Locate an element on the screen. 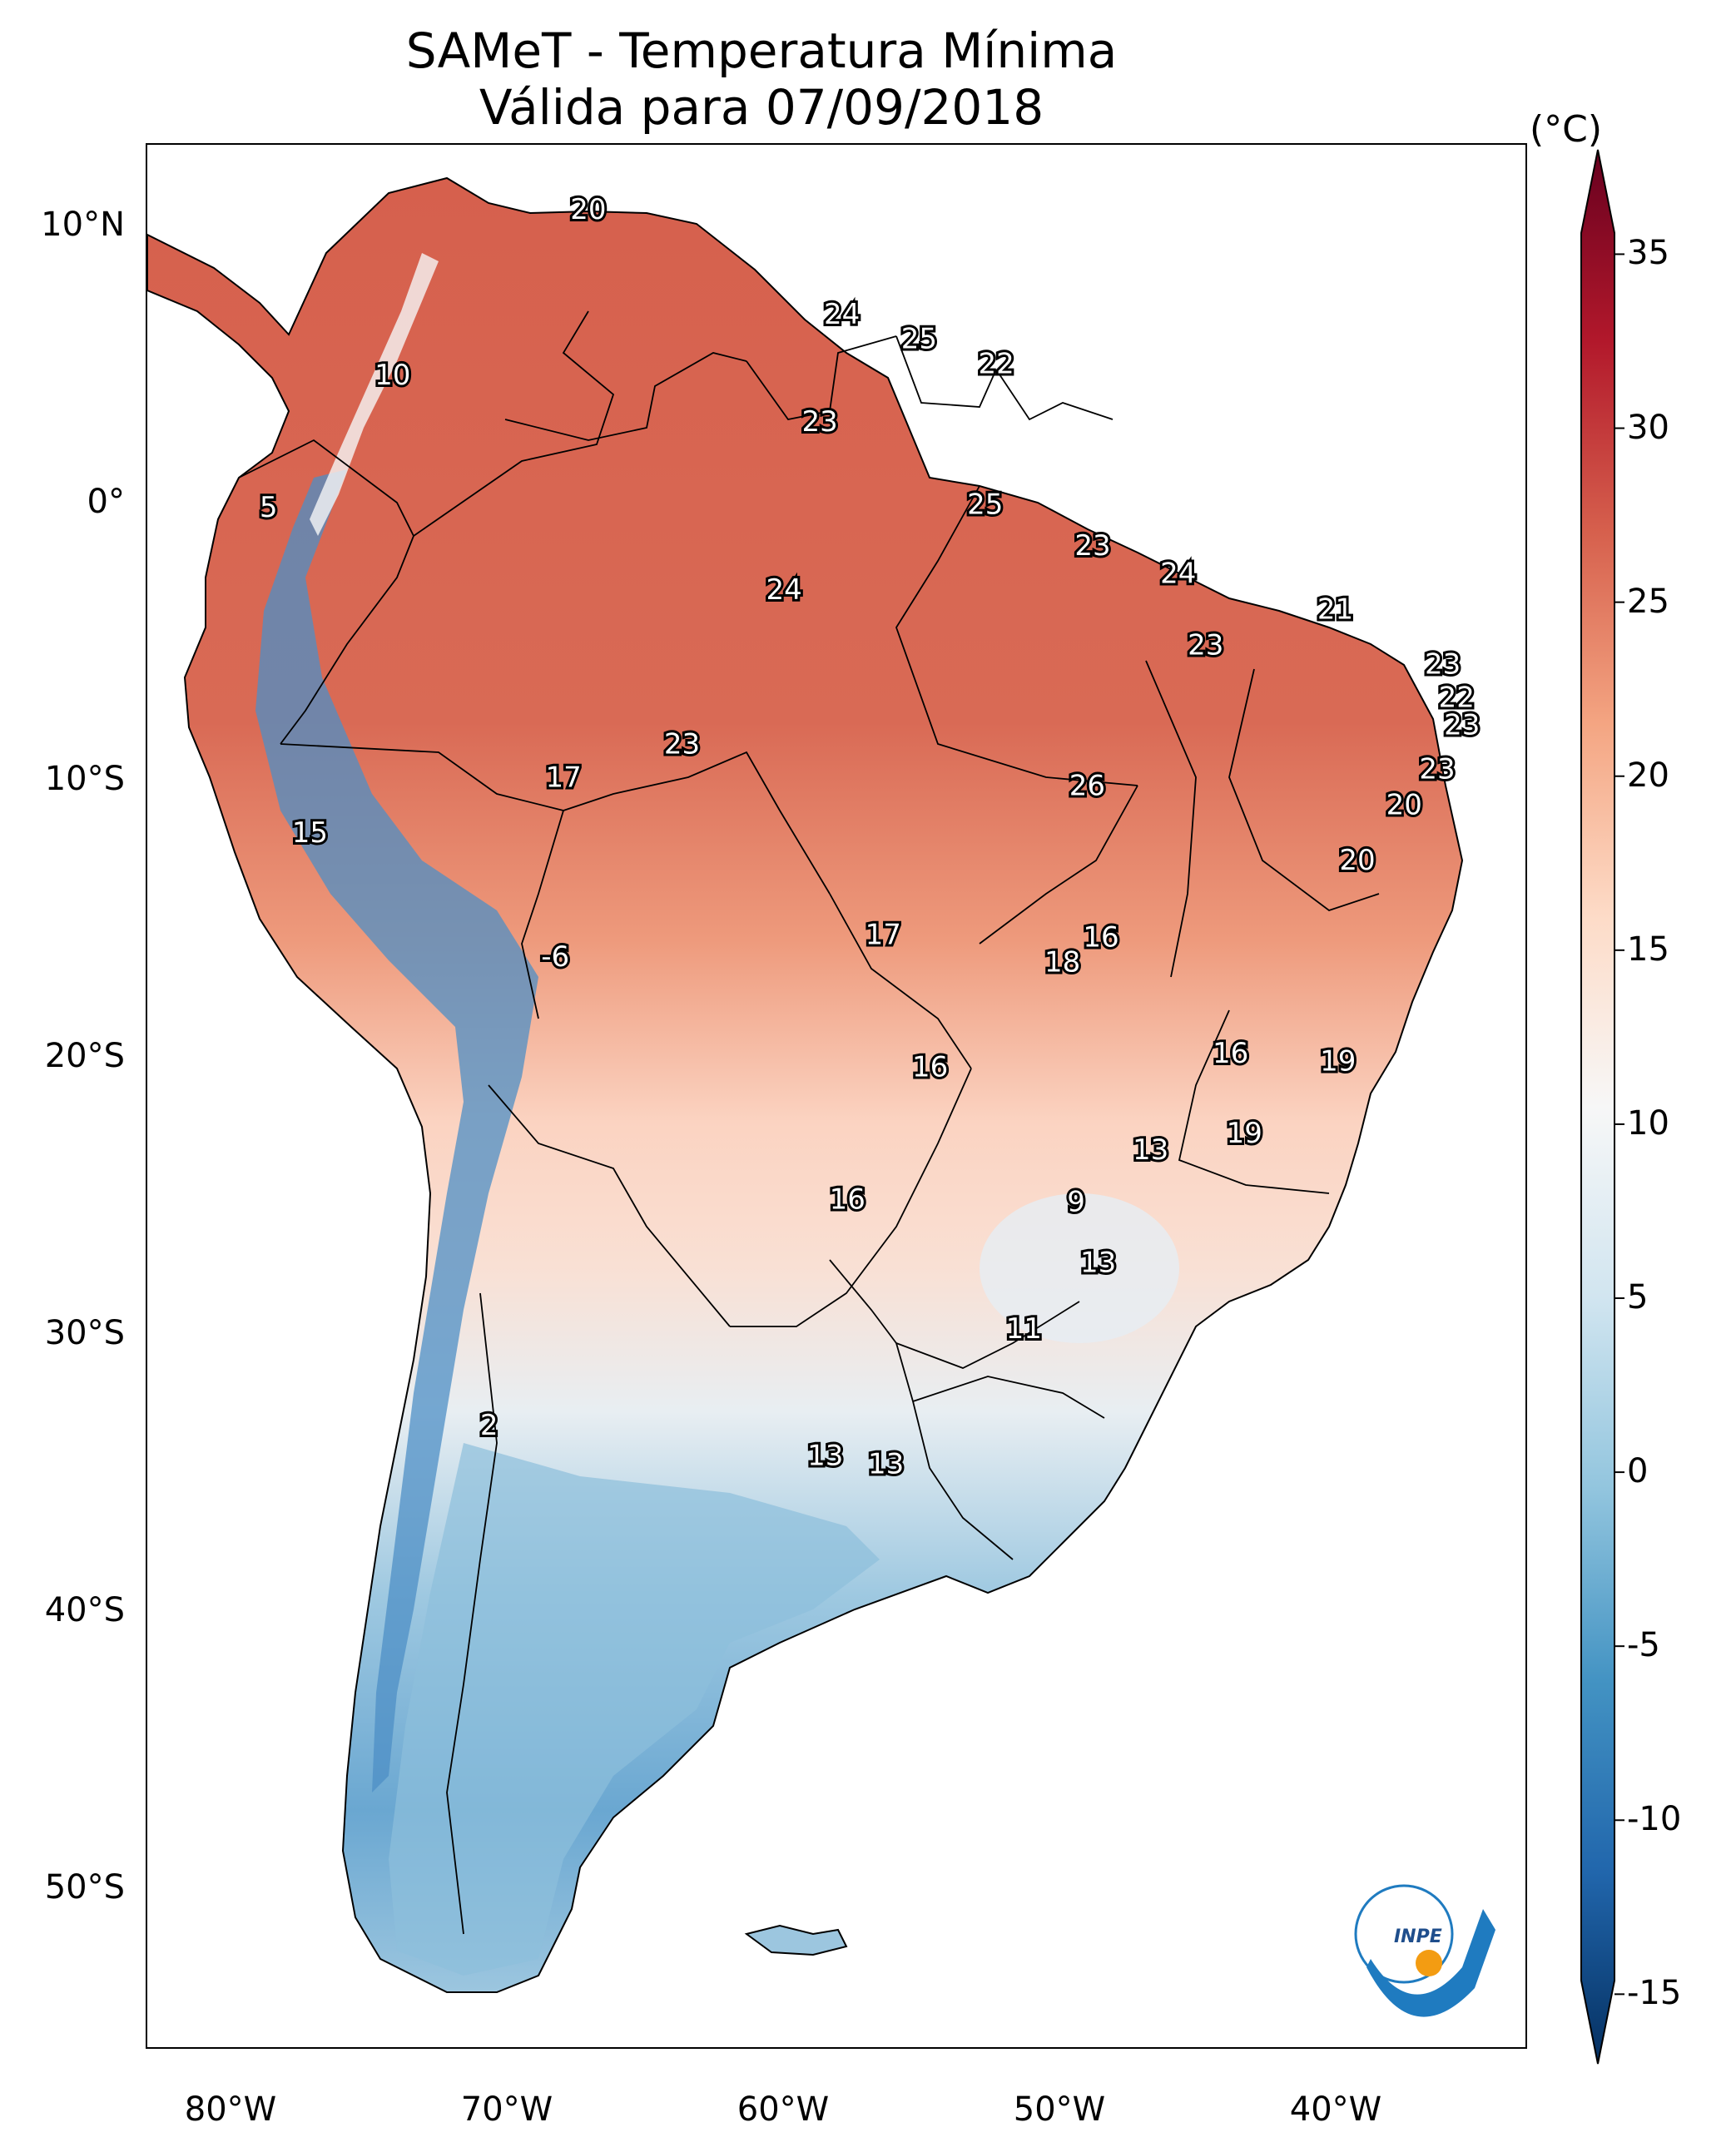 The image size is (1736, 2152). temperature-label: 2 is located at coordinates (489, 1425).